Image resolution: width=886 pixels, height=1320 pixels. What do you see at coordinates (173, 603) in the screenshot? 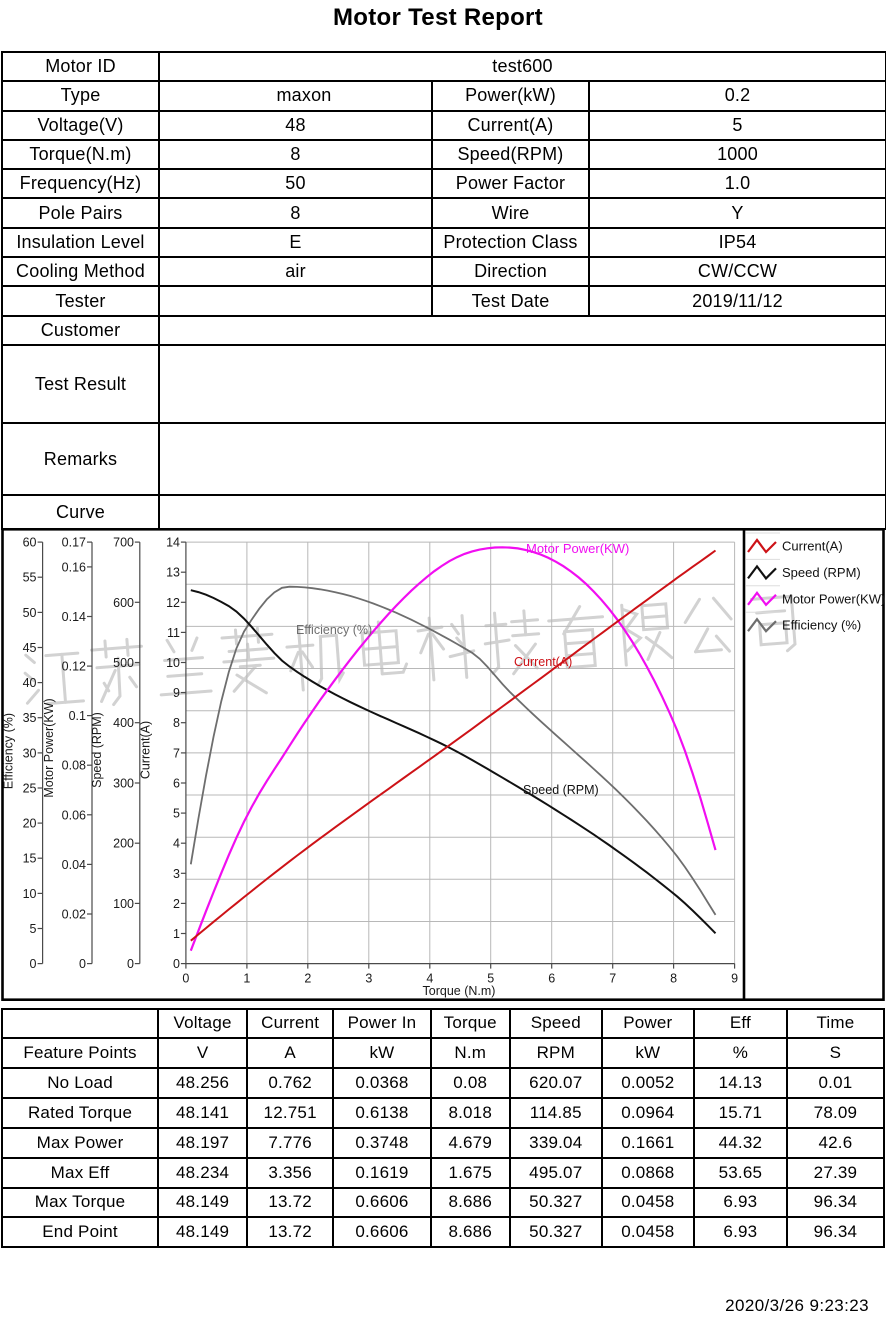
I see `svg-text: 12` at bounding box center [173, 603].